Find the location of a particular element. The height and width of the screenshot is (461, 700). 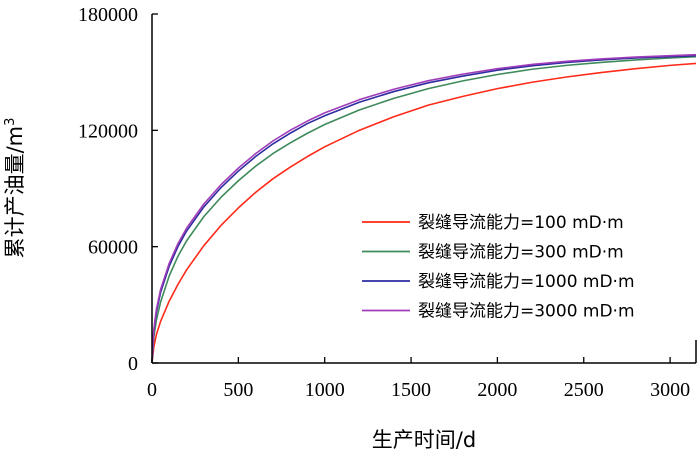

y-axis-title: 累计产油量/m3 is located at coordinates (15, 188).